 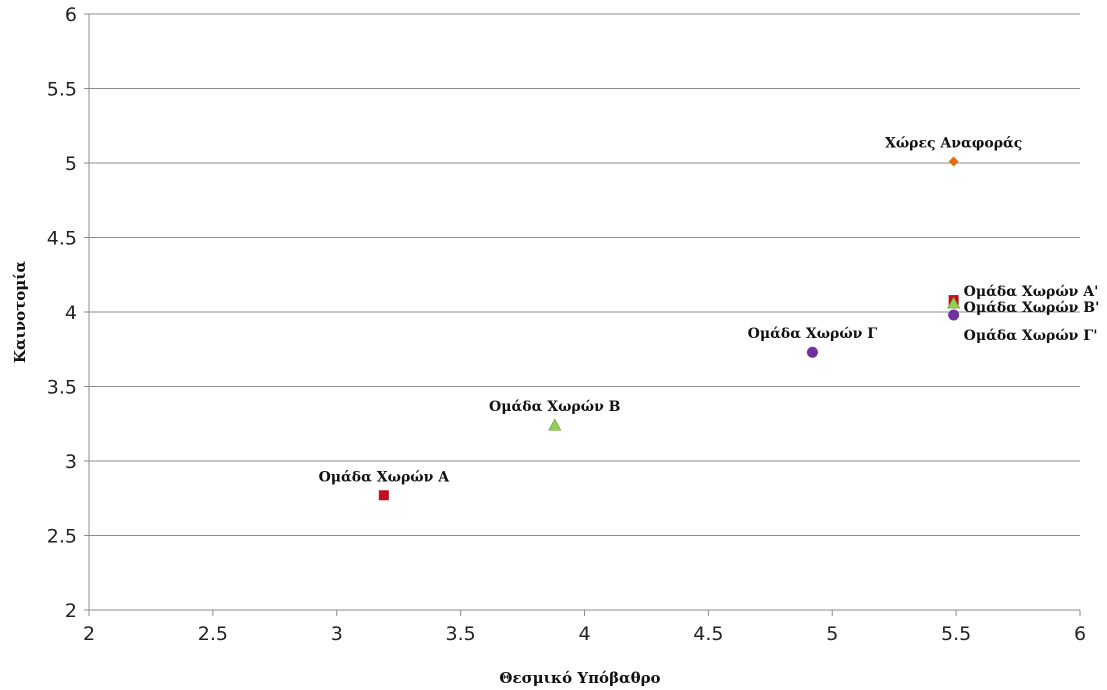 I want to click on data-label: Ομάδα Χωρών Β', so click(x=1032, y=308).